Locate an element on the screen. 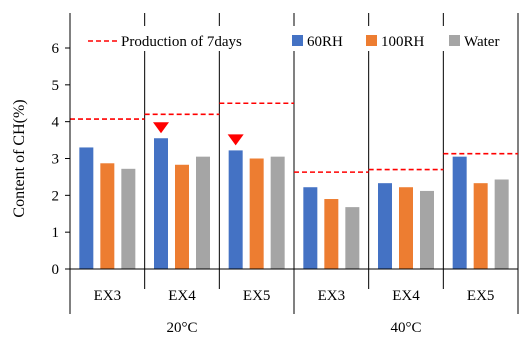 The width and height of the screenshot is (526, 338). legend-label-100rh: 100RH is located at coordinates (403, 42).